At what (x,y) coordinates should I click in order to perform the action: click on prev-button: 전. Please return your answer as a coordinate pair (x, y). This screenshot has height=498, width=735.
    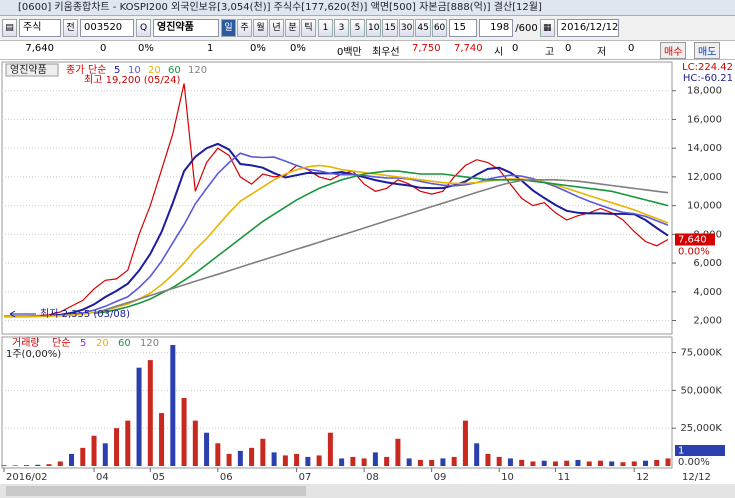
    Looking at the image, I should click on (70, 28).